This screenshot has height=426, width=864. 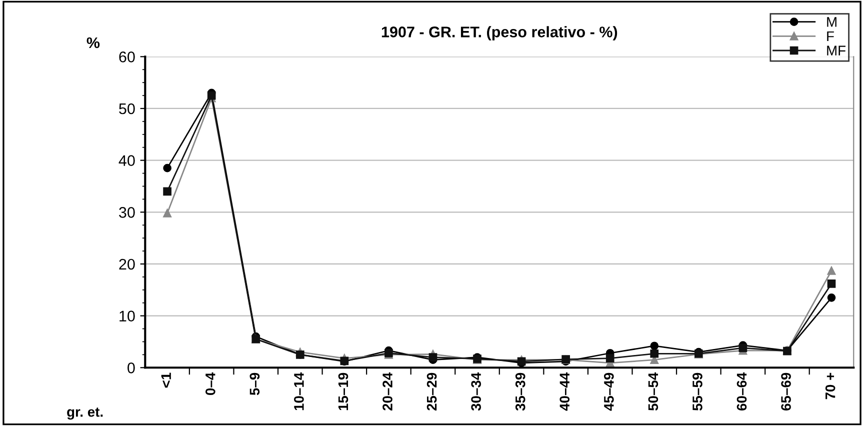 What do you see at coordinates (830, 36) in the screenshot?
I see `legend-label: F` at bounding box center [830, 36].